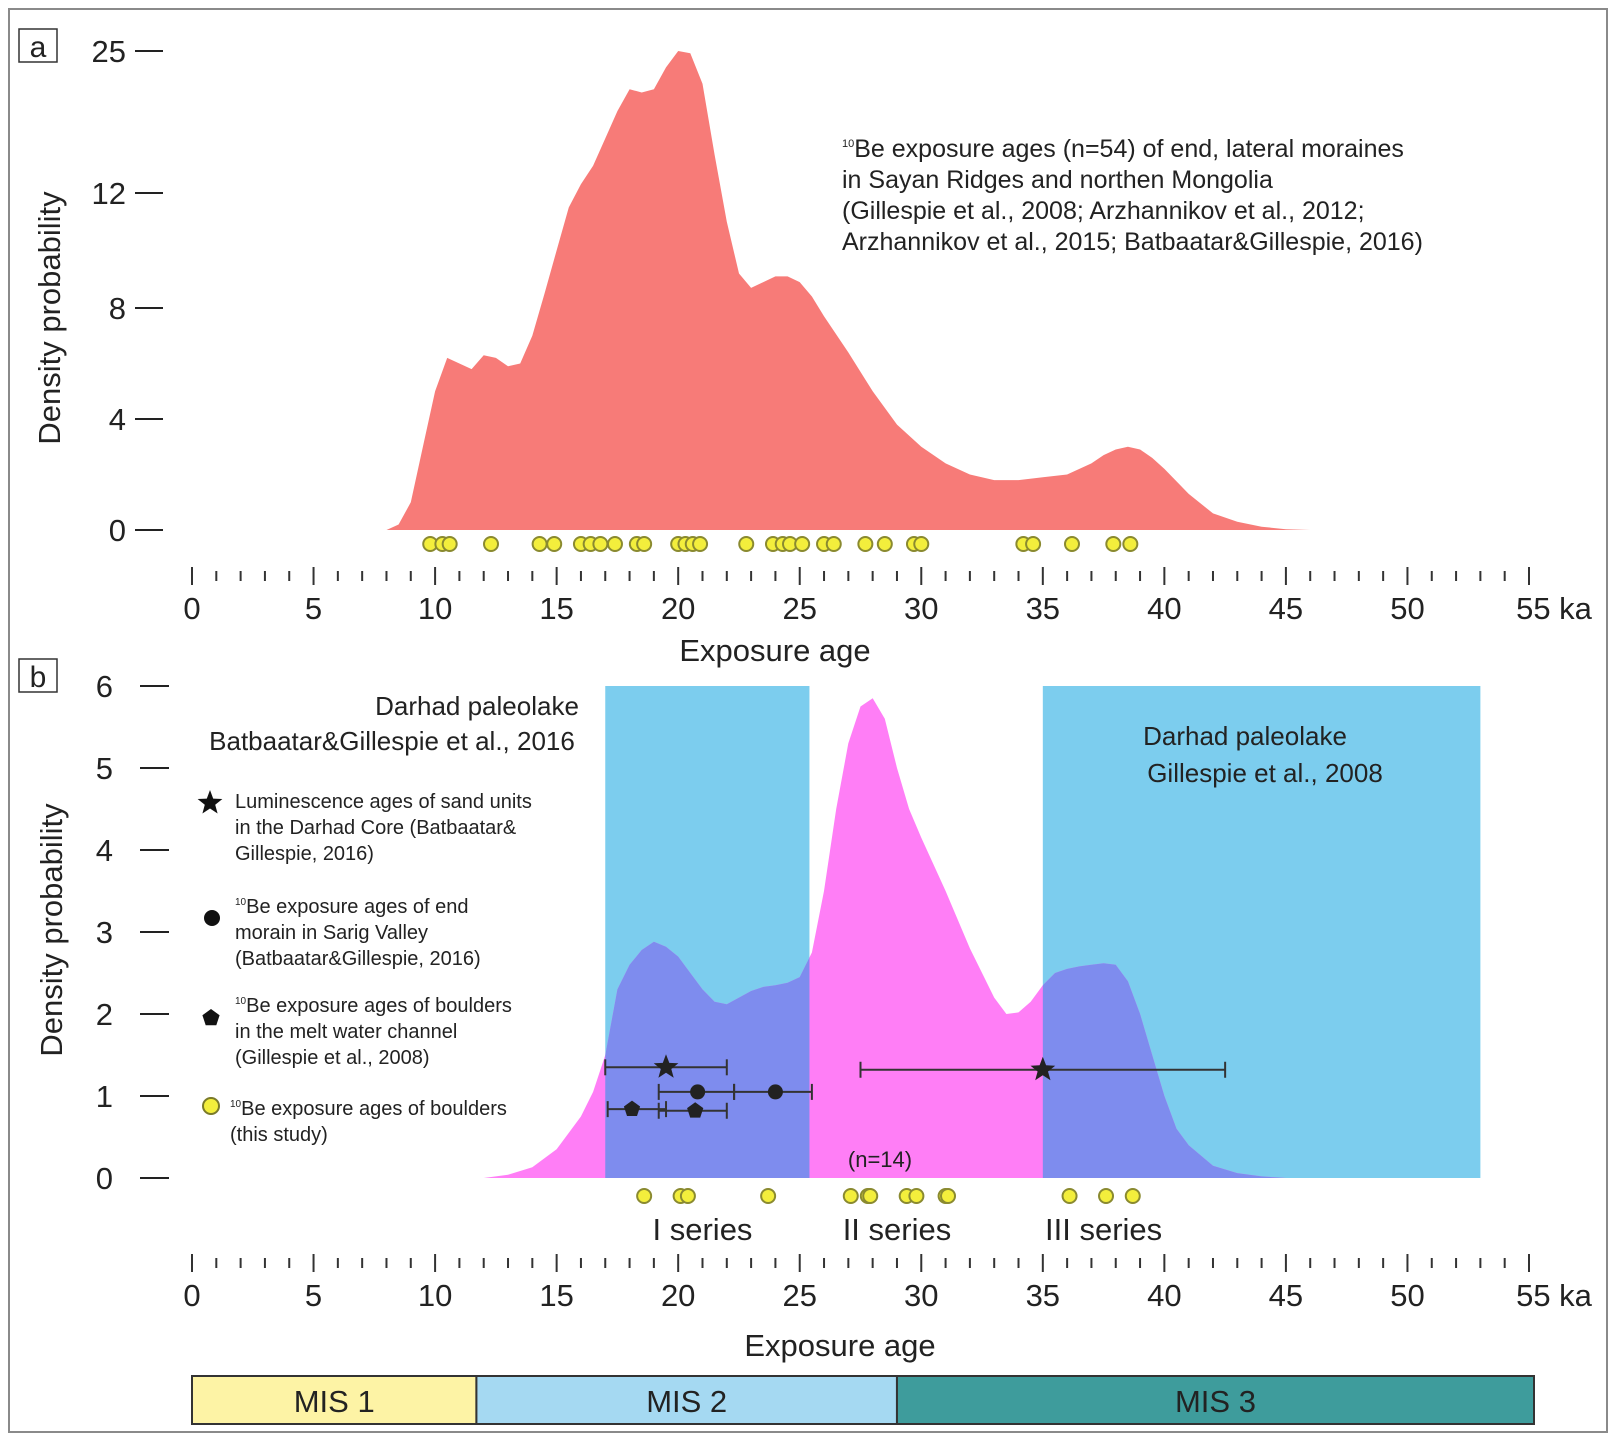 The width and height of the screenshot is (1616, 1441). What do you see at coordinates (774, 650) in the screenshot?
I see `panel-a-x-axis-label: Exposure age` at bounding box center [774, 650].